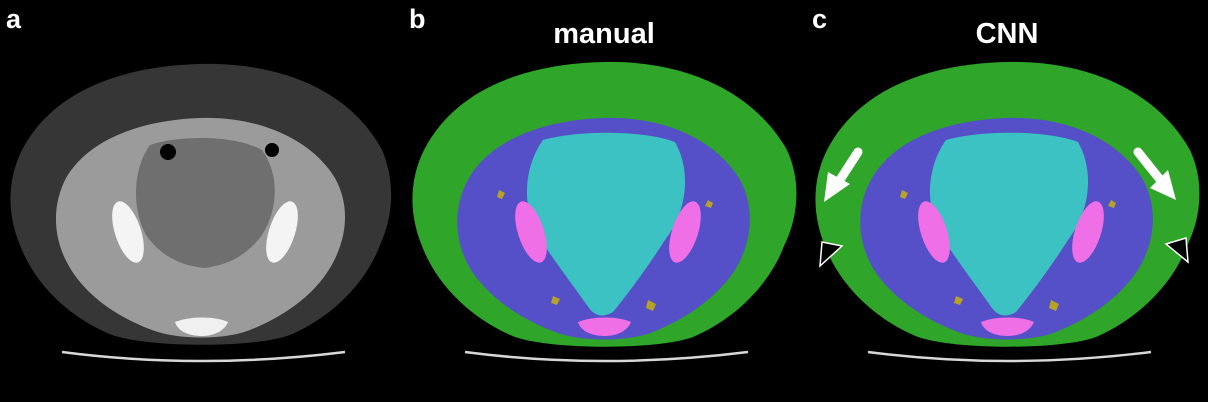 This screenshot has height=402, width=1208. I want to click on ct-table-line, so click(203, 356).